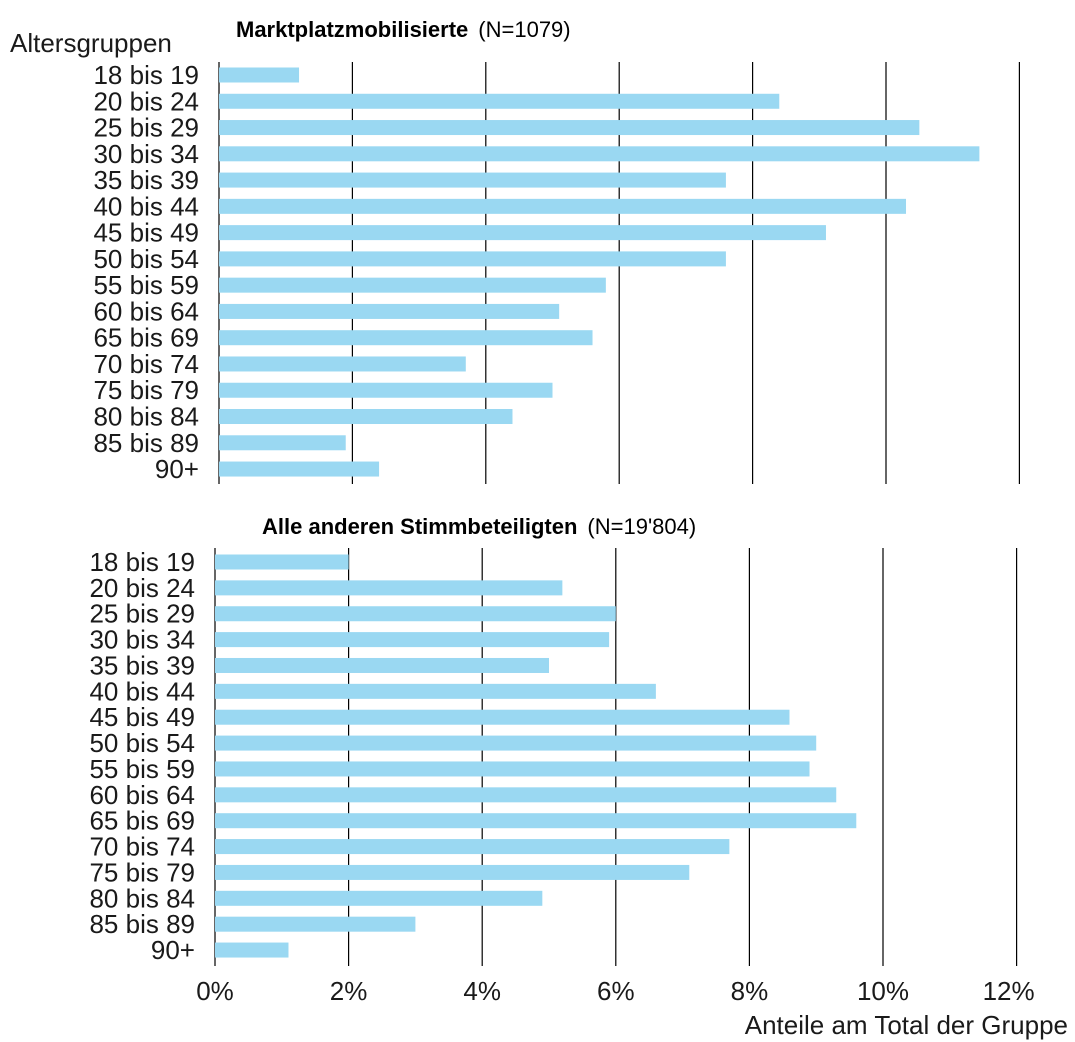  What do you see at coordinates (906, 1025) in the screenshot?
I see `x-axis-title: Anteile am Total der Gruppe` at bounding box center [906, 1025].